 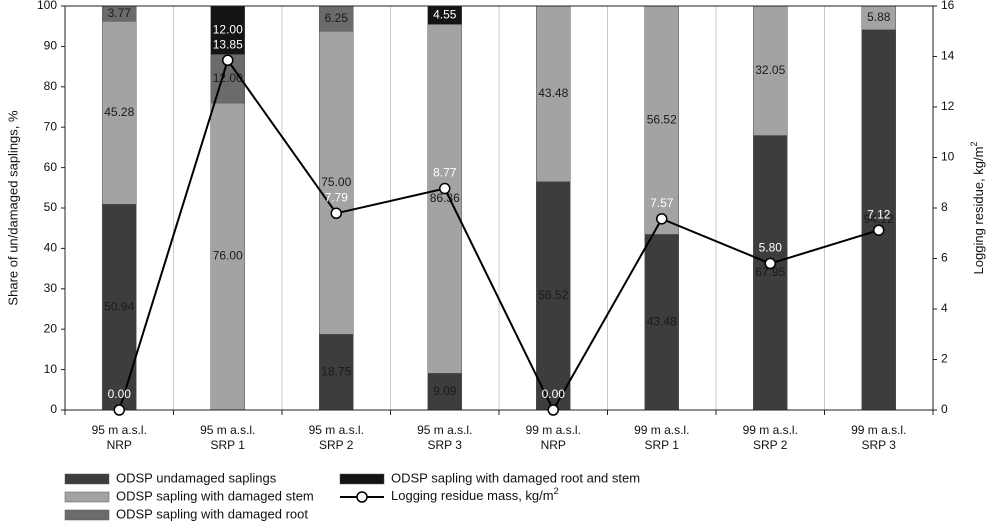 I want to click on y2-tick-label: 14, so click(x=948, y=56).